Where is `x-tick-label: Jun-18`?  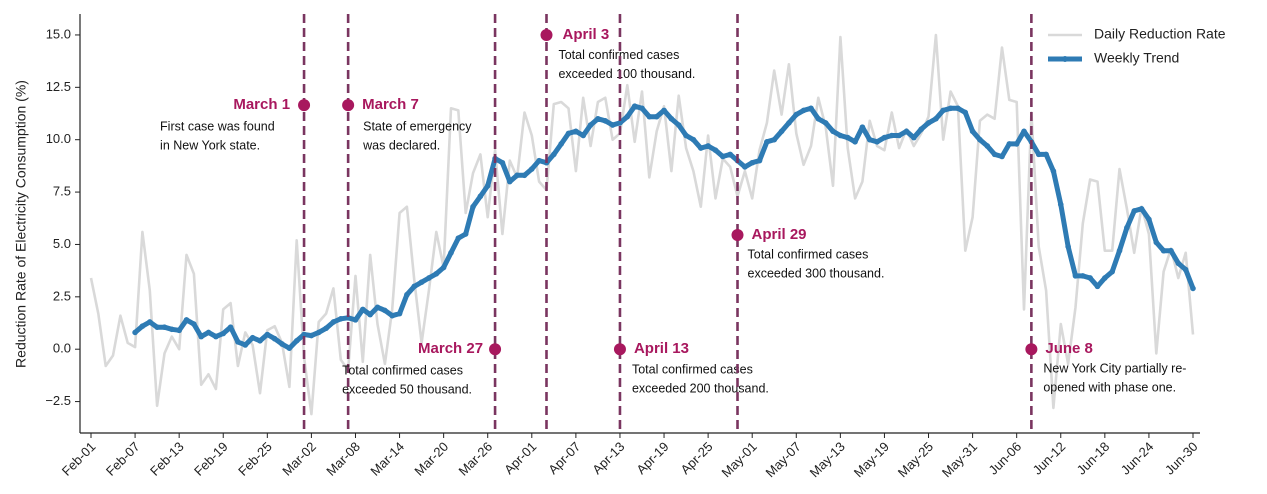 x-tick-label: Jun-18 is located at coordinates (1093, 458).